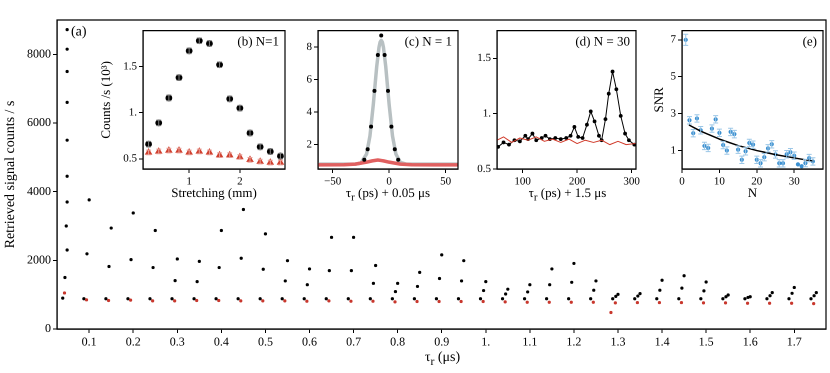  Describe the element at coordinates (794, 181) in the screenshot. I see `x-tick-label: 30` at that location.